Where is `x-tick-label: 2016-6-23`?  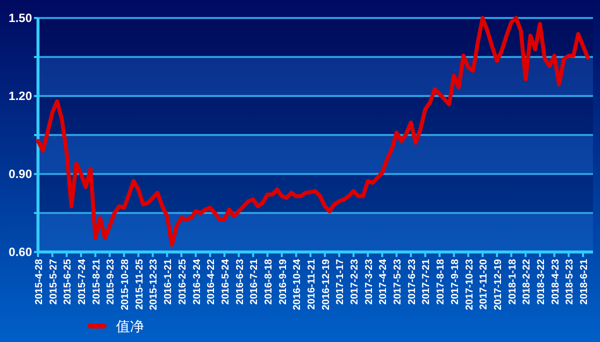 x-tick-label: 2016-6-23 is located at coordinates (240, 281).